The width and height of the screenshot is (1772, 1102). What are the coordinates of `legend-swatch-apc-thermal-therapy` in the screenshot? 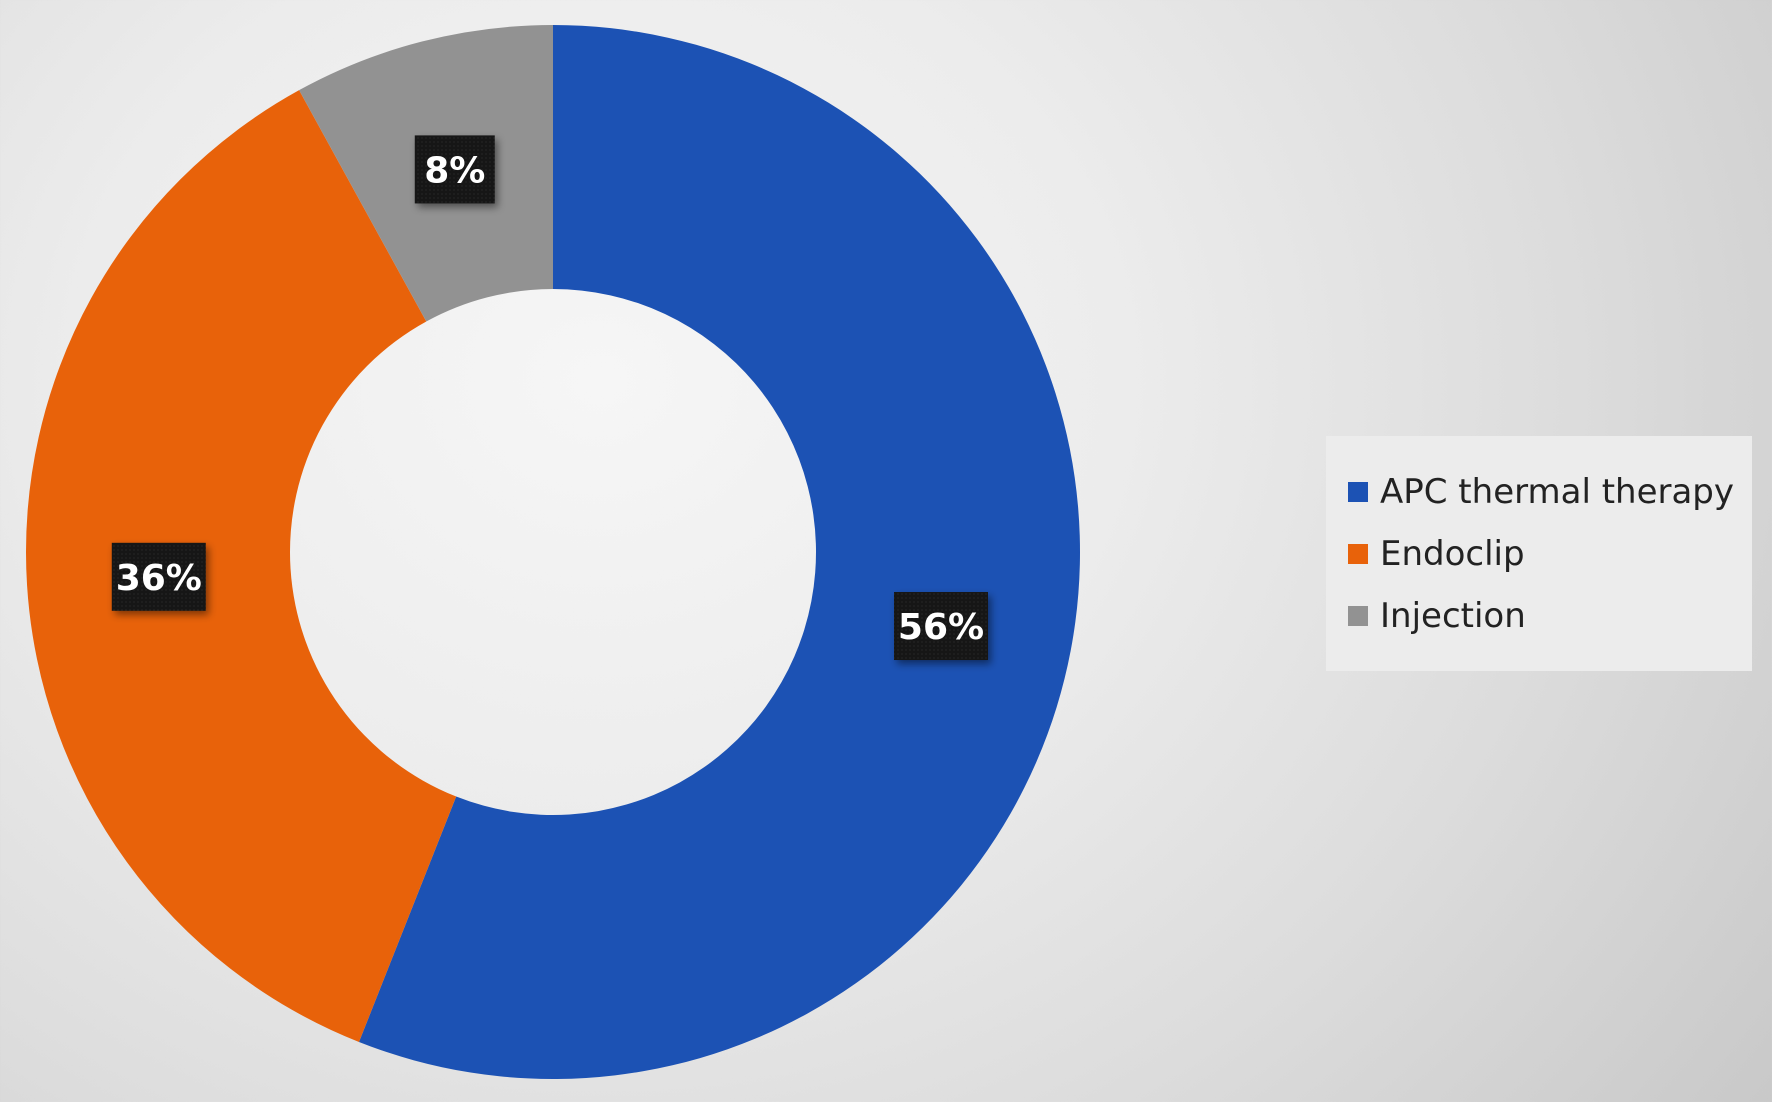 It's located at (1358, 492).